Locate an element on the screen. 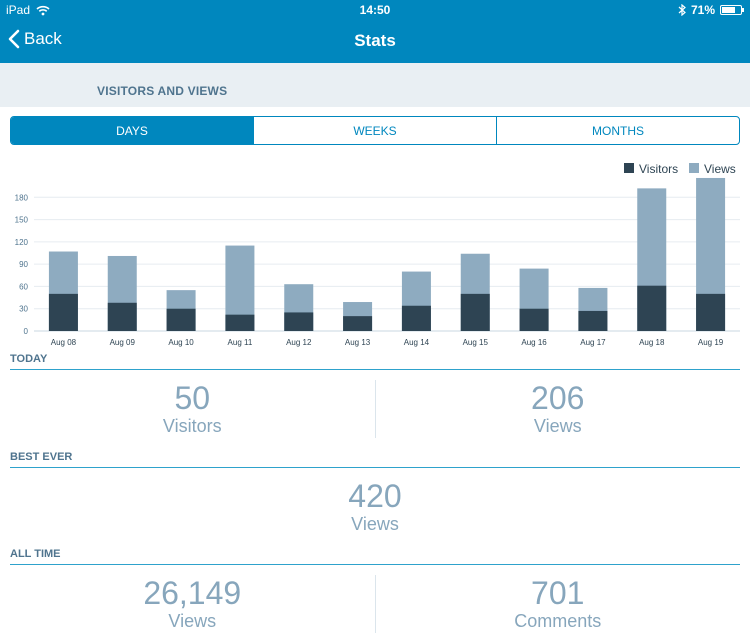  section-header: VISITORS AND VIEWS is located at coordinates (375, 85).